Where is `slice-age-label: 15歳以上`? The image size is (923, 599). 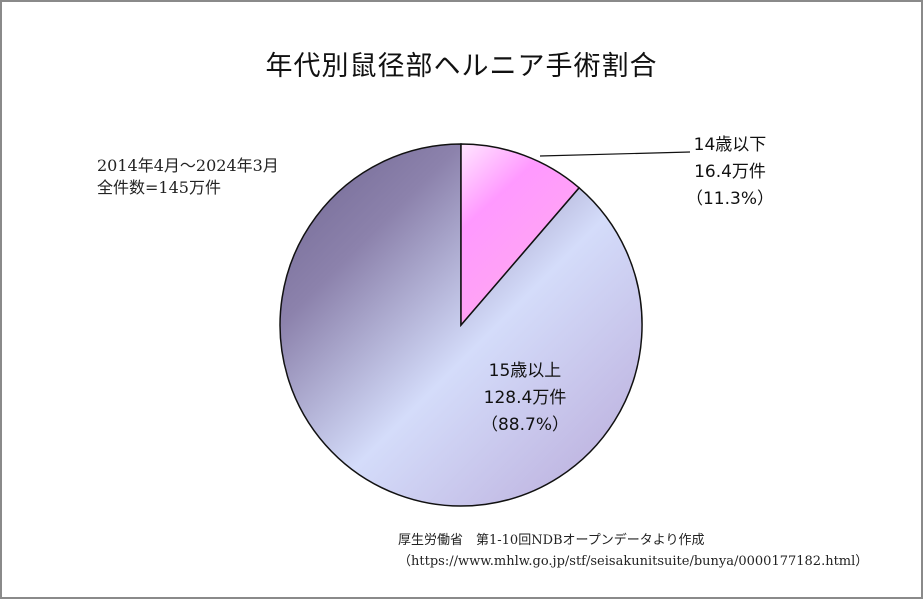 slice-age-label: 15歳以上 is located at coordinates (525, 371).